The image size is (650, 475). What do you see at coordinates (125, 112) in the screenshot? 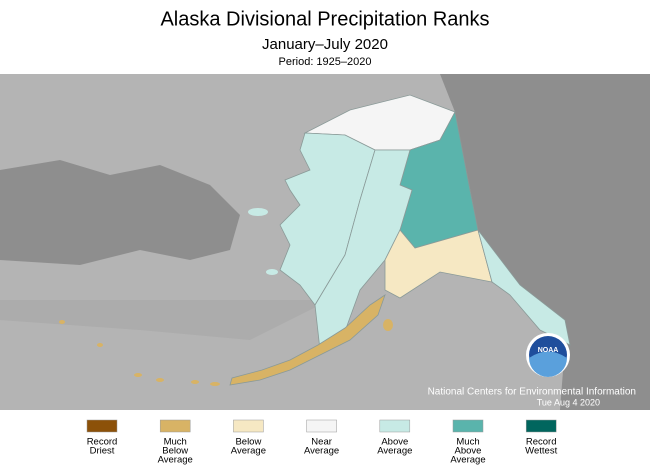
I see `sea` at bounding box center [125, 112].